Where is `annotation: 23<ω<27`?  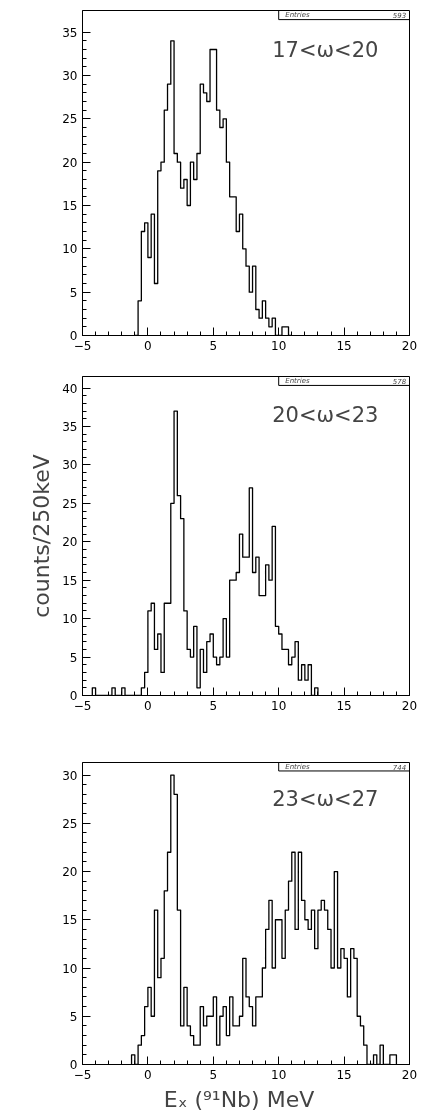 annotation: 23<ω<27 is located at coordinates (325, 798).